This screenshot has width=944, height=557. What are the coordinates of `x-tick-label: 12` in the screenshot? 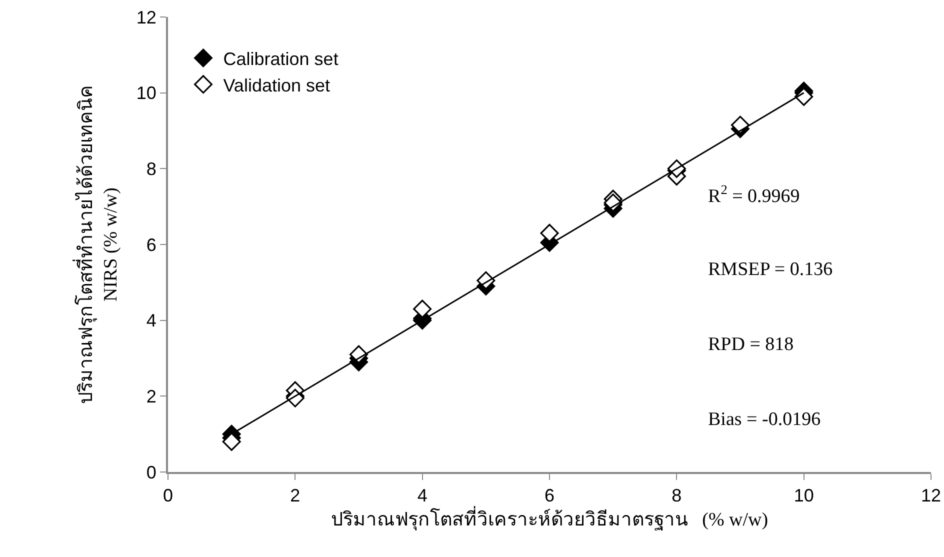 It's located at (931, 496).